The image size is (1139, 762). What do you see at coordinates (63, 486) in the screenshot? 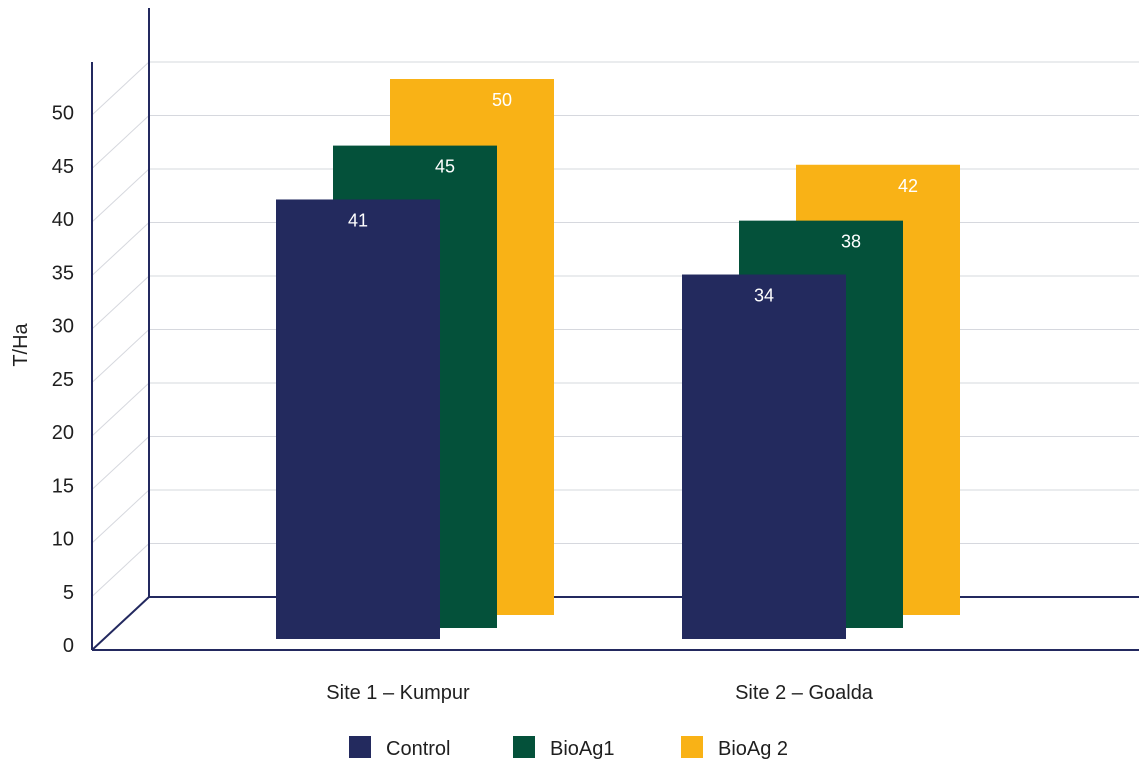
I see `y-tick-label: 15` at bounding box center [63, 486].